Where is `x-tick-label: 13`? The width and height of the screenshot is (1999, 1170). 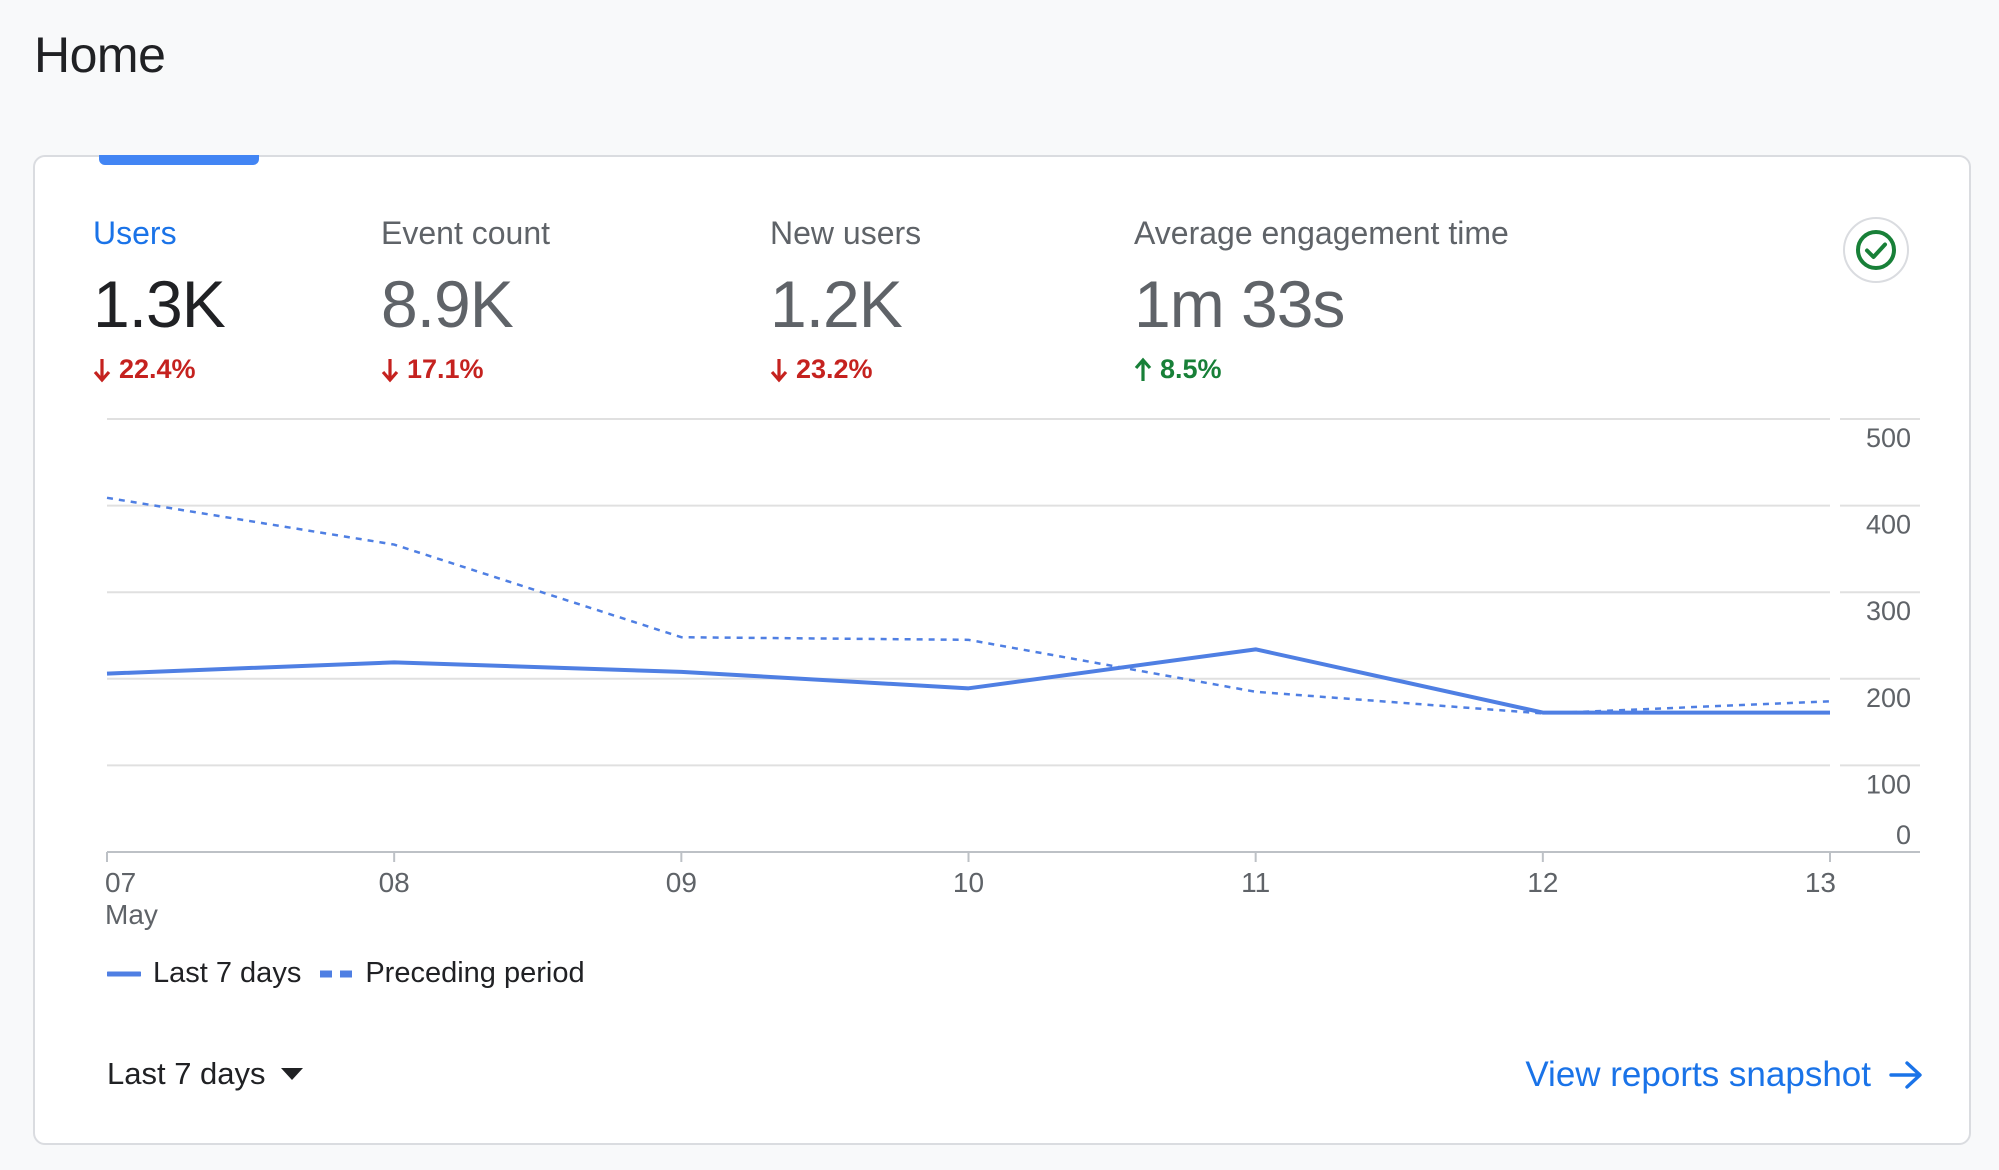 x-tick-label: 13 is located at coordinates (1820, 882).